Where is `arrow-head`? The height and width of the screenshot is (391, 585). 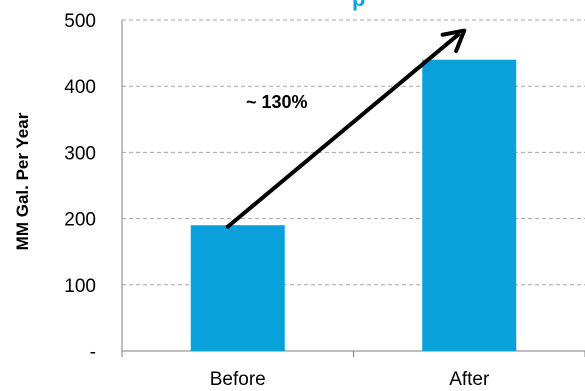
arrow-head is located at coordinates (453, 40).